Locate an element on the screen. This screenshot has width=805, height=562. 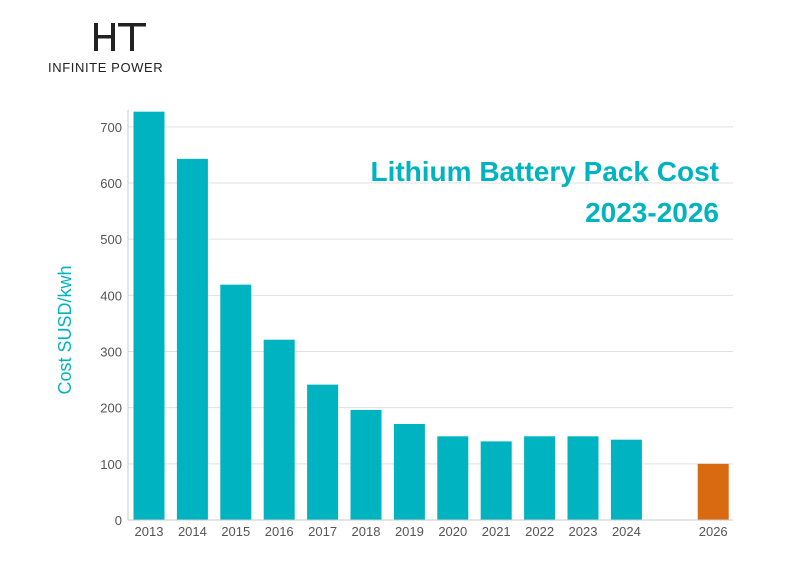
ht-logo-icon is located at coordinates (120, 37).